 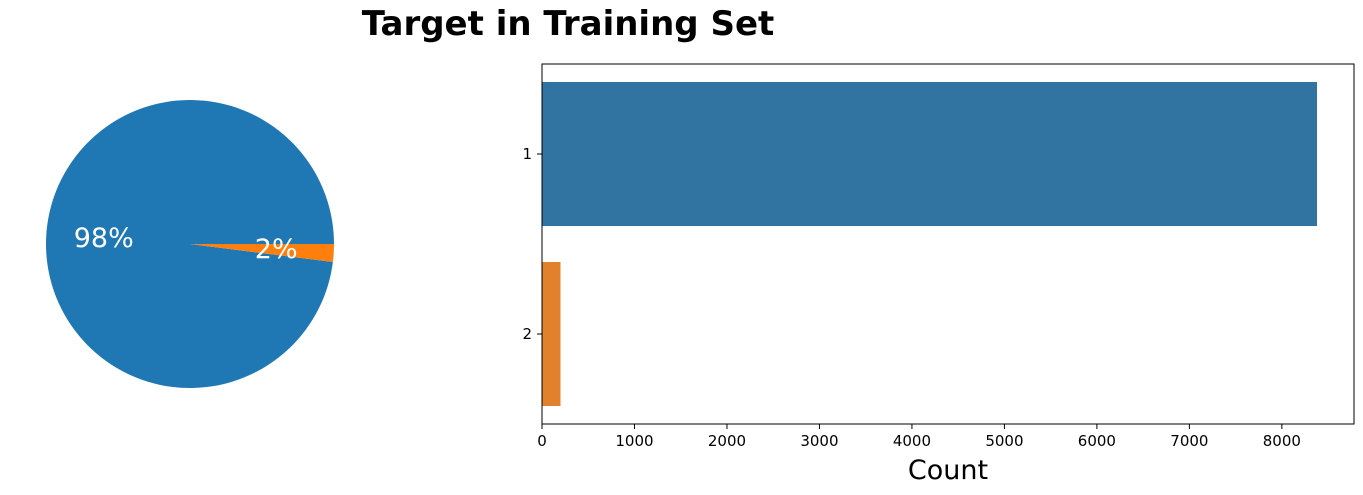 What do you see at coordinates (912, 441) in the screenshot?
I see `x-tick-label: 4000` at bounding box center [912, 441].